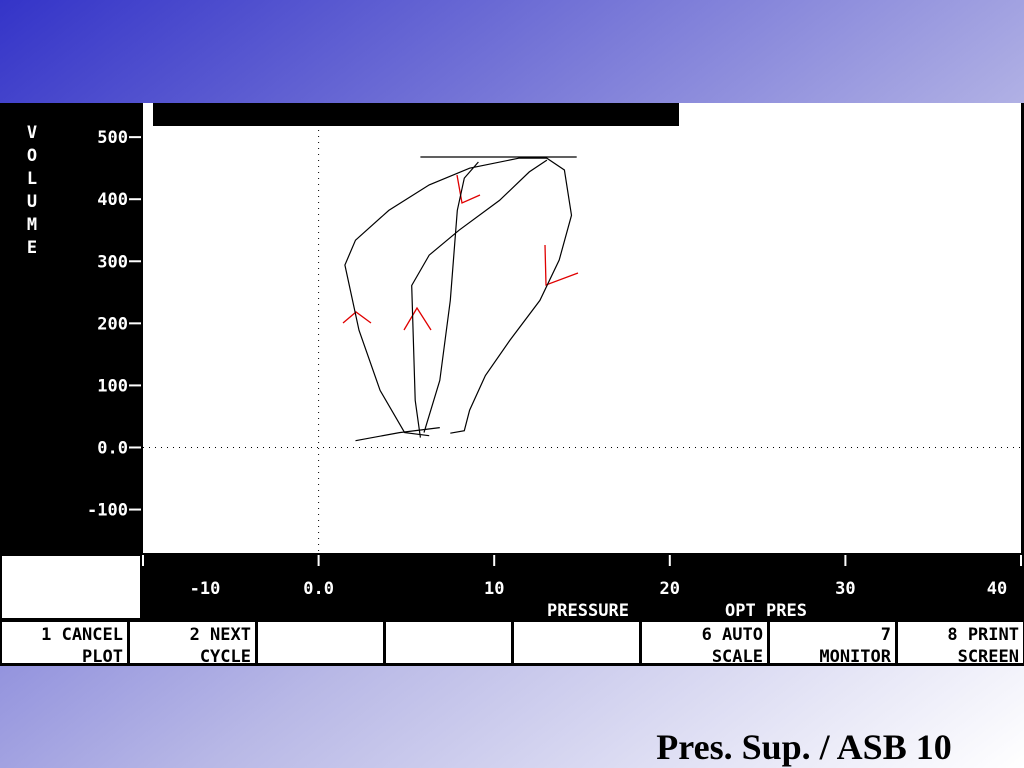  Describe the element at coordinates (460, 252) in the screenshot. I see `flow-arrows` at that location.